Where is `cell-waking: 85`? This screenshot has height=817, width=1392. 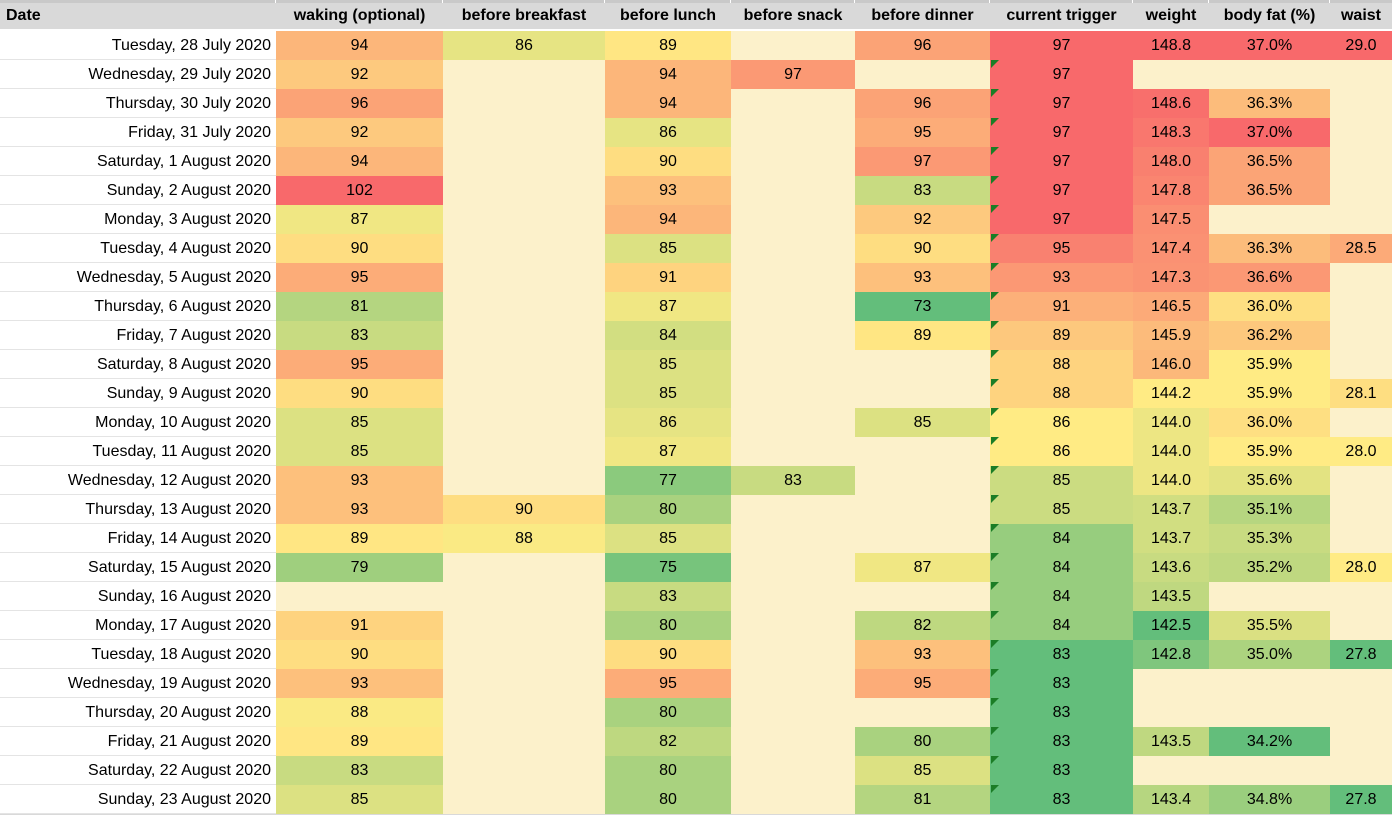
cell-waking: 85 is located at coordinates (359, 451).